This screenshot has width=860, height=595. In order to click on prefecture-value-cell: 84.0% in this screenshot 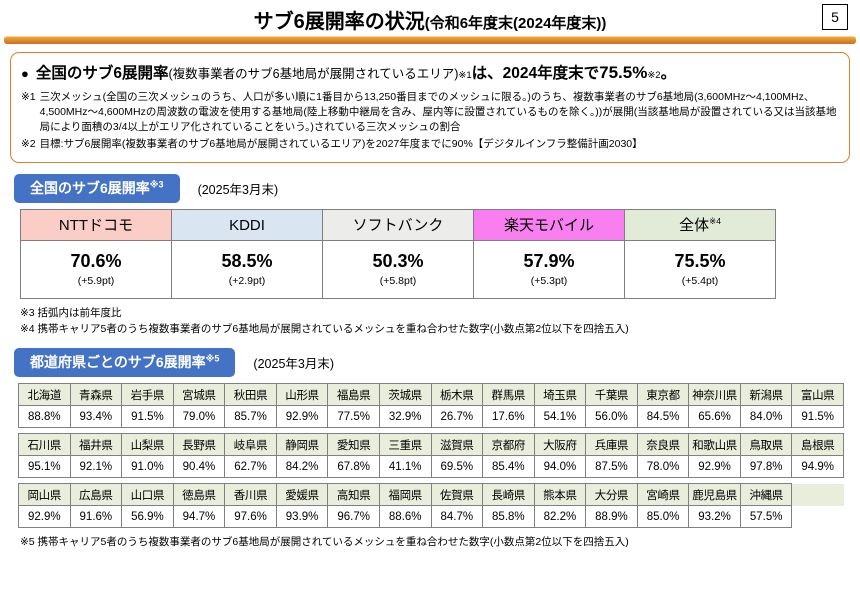, I will do `click(766, 417)`.